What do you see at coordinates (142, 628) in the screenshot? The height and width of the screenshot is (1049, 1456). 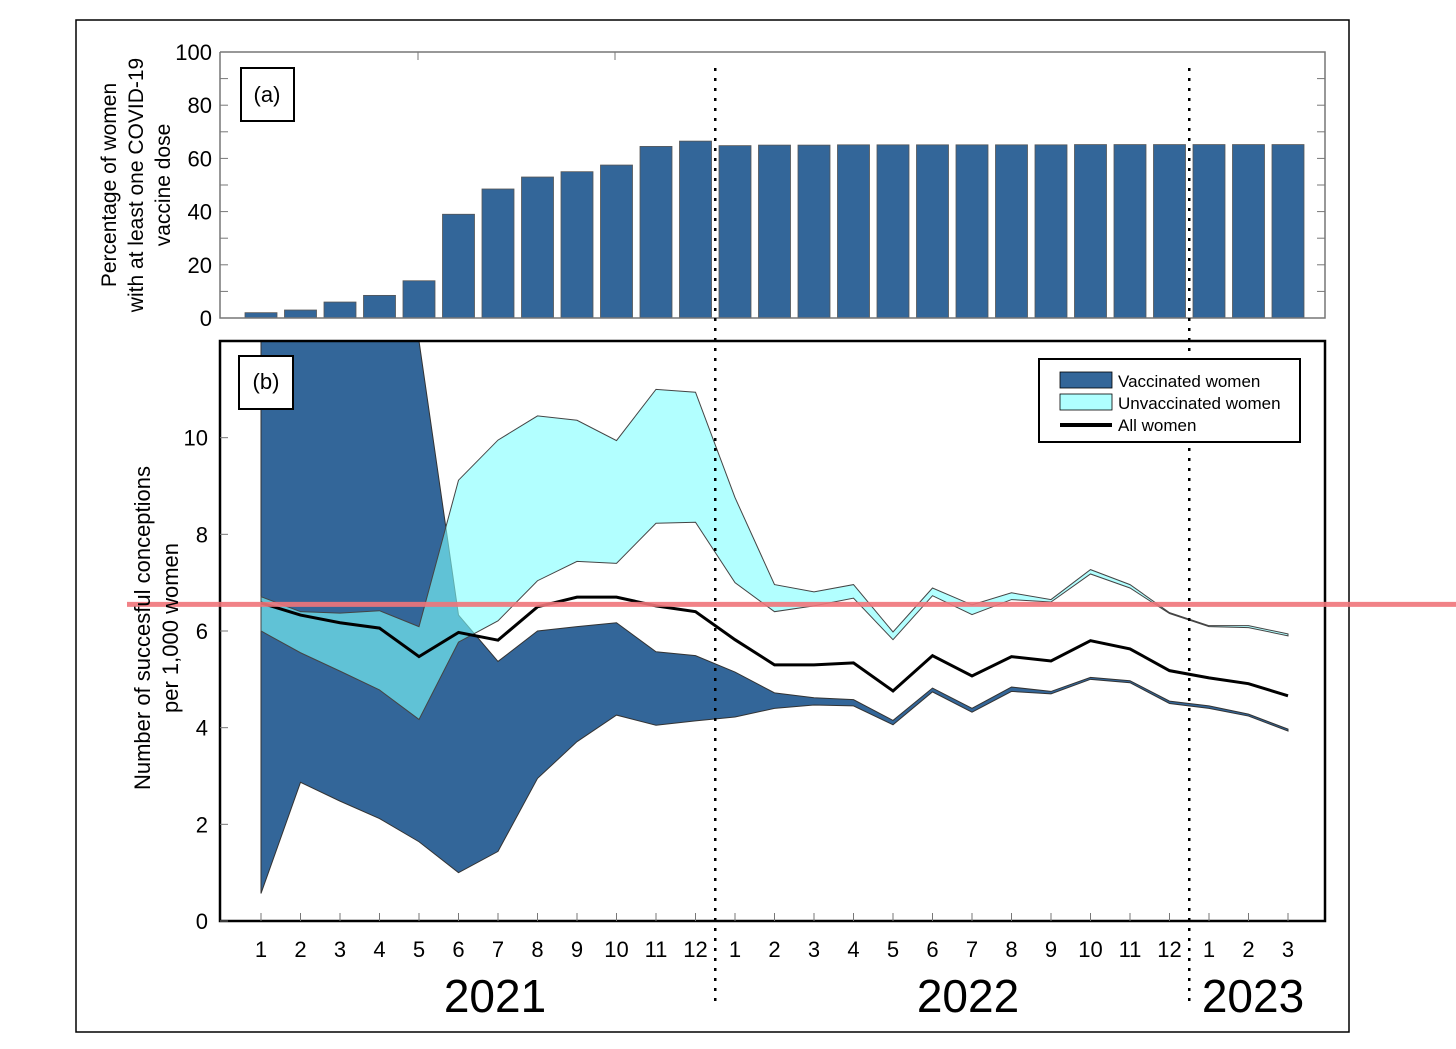 I see `ylabel-line: Number of succesful conceptions` at bounding box center [142, 628].